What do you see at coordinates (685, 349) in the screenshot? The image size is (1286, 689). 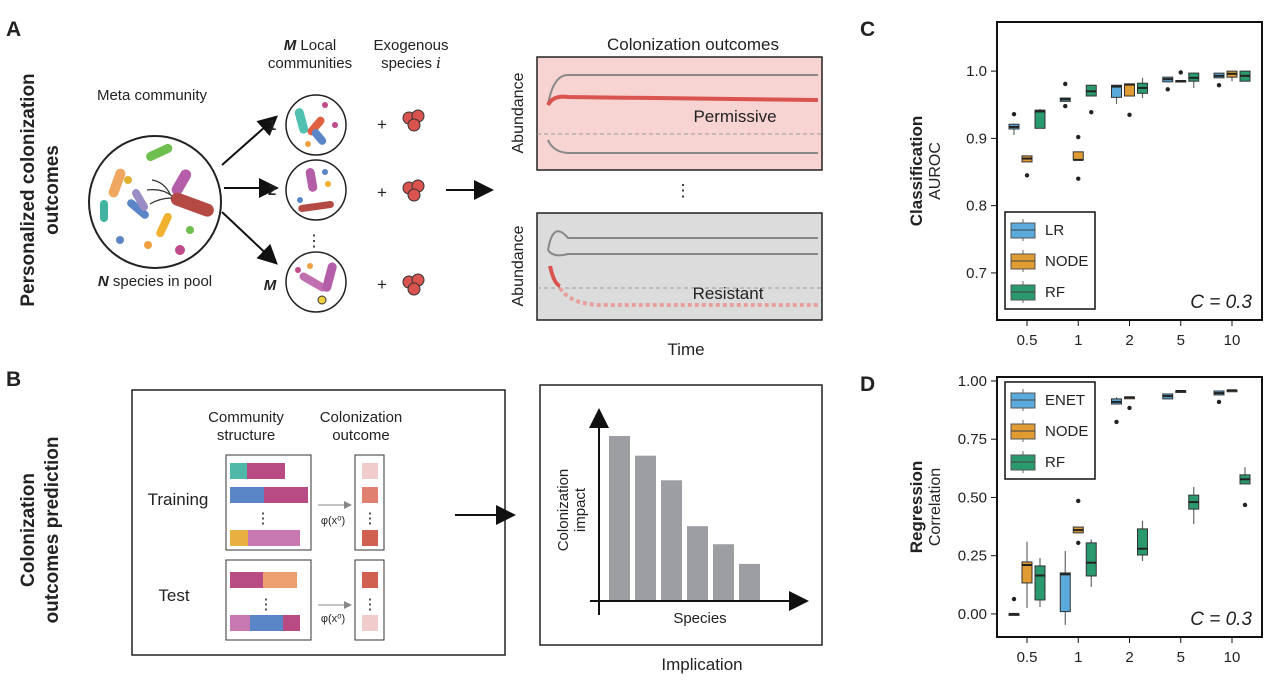 I see `time-label: Time` at bounding box center [685, 349].